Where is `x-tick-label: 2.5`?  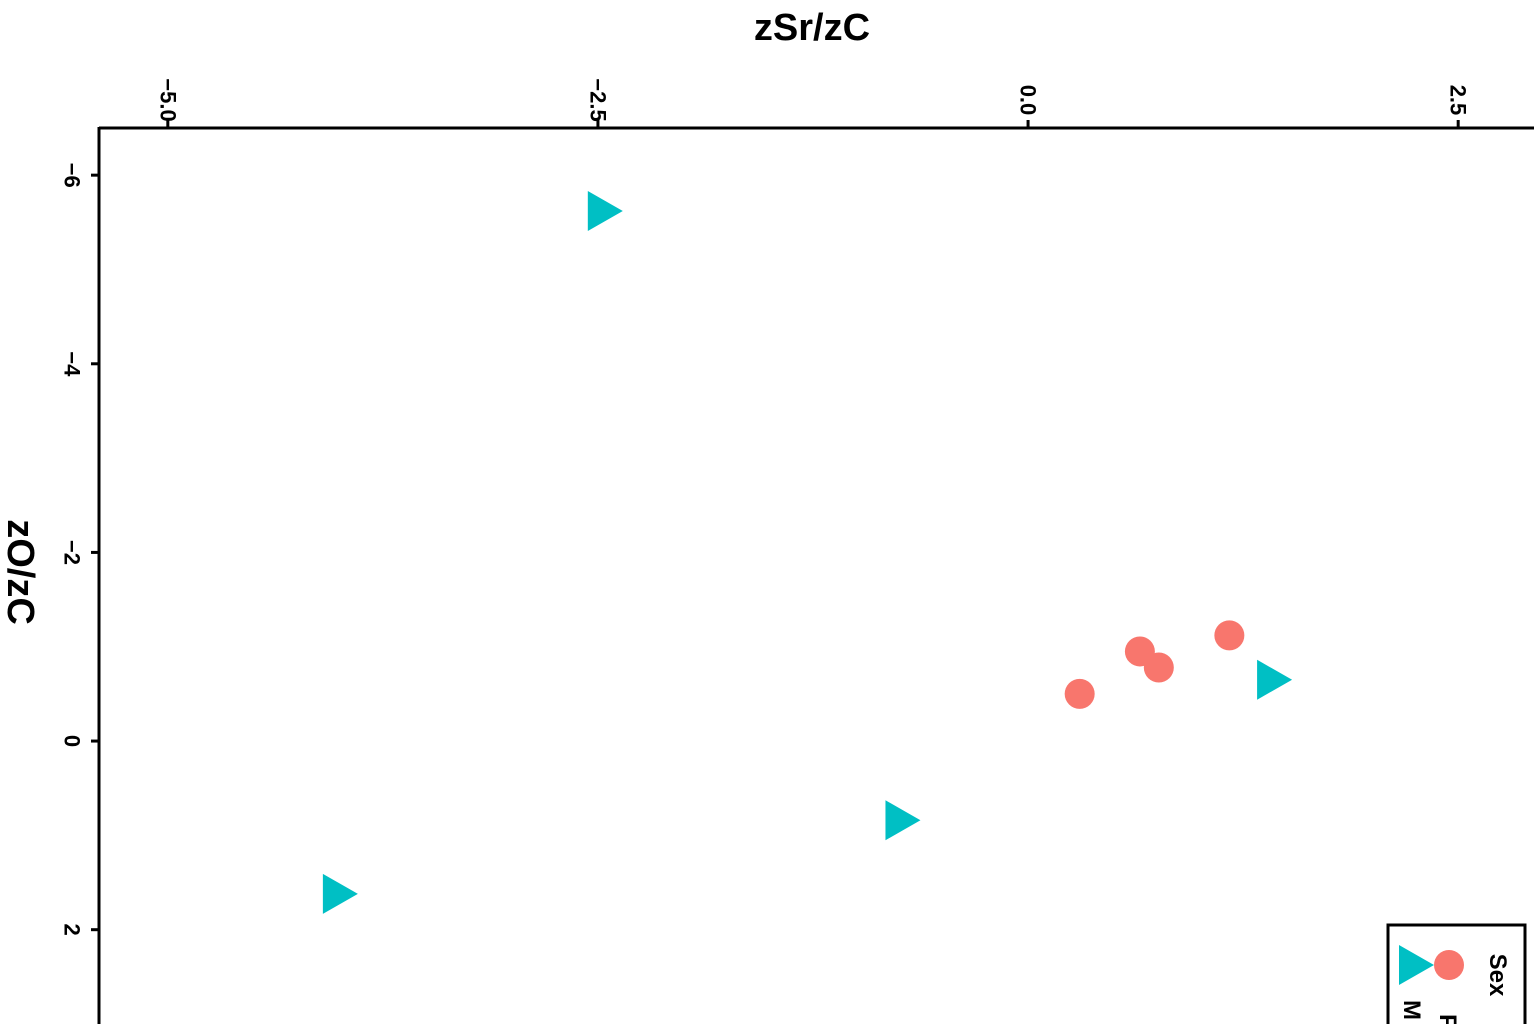
x-tick-label: 2.5 is located at coordinates (1458, 100).